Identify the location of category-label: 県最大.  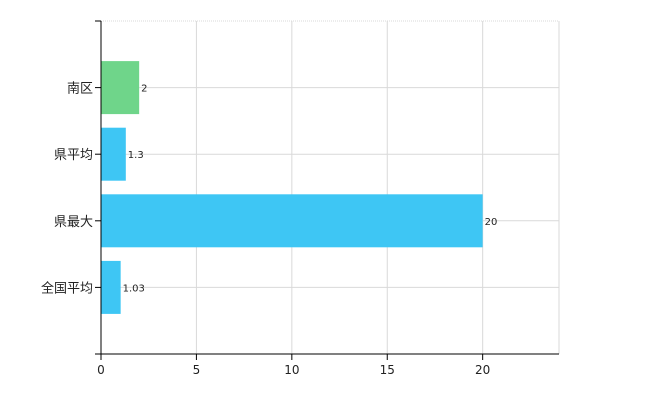
(73, 222).